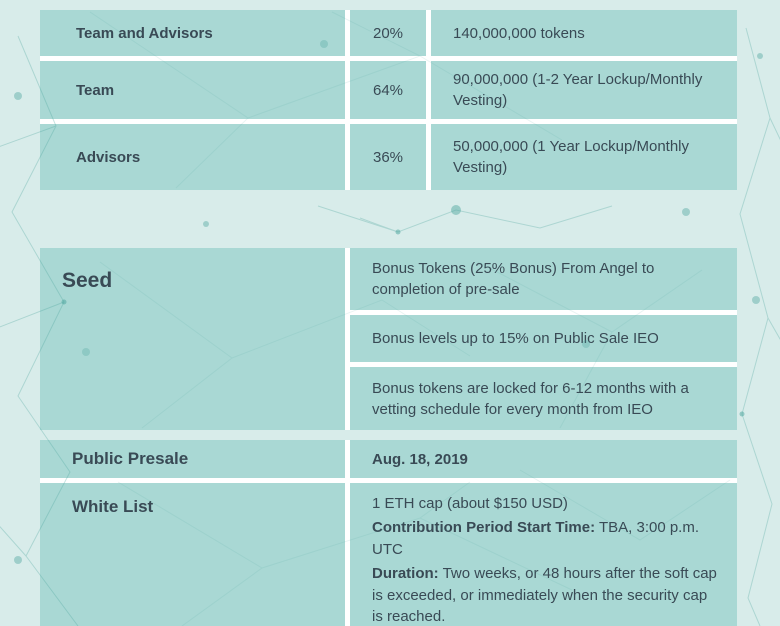 This screenshot has height=626, width=780. I want to click on public-presale-date: Aug. 18, 2019, so click(543, 459).